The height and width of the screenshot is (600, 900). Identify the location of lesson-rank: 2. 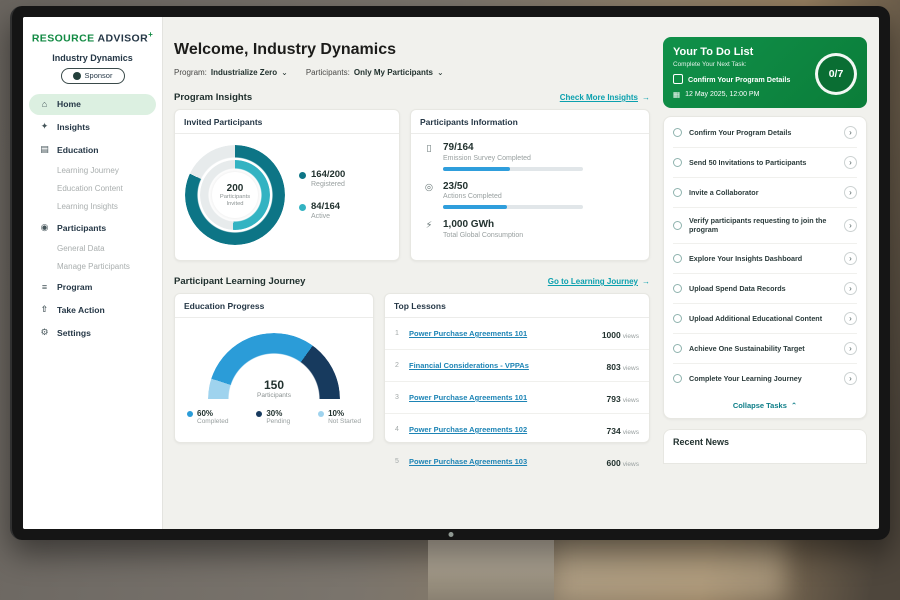
(397, 365).